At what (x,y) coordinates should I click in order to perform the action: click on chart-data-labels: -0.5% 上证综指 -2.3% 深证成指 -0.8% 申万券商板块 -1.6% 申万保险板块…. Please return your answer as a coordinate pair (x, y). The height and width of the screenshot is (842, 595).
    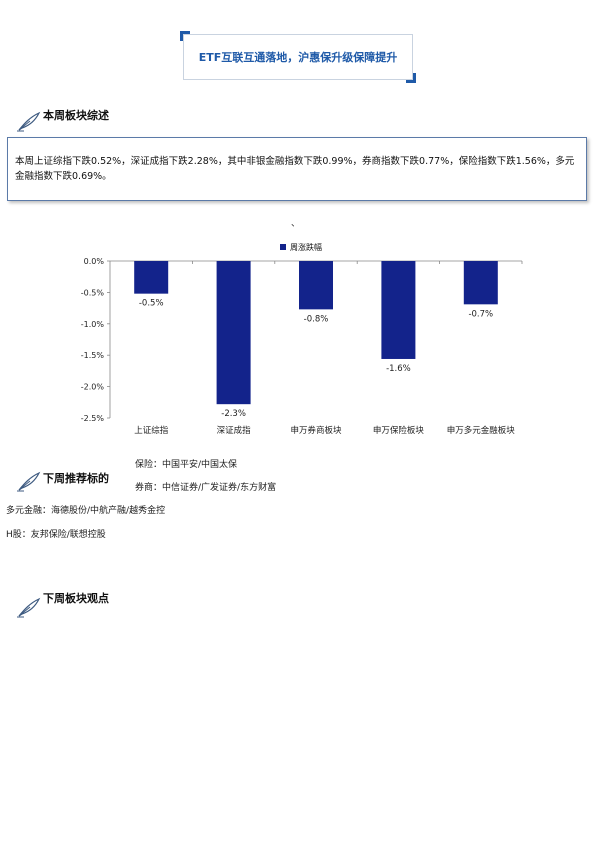
    Looking at the image, I should click on (324, 367).